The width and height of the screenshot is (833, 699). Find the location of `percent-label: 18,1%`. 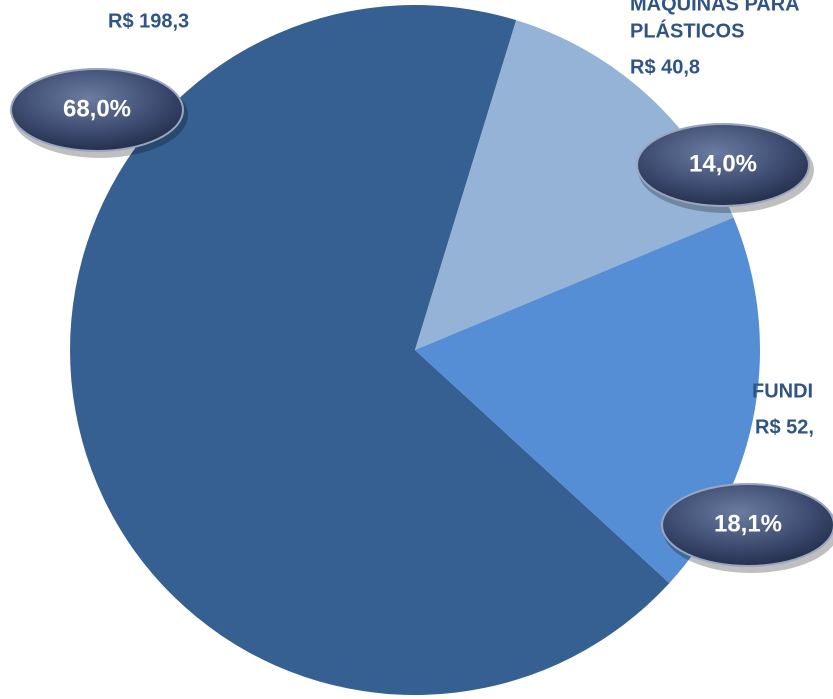

percent-label: 18,1% is located at coordinates (748, 523).